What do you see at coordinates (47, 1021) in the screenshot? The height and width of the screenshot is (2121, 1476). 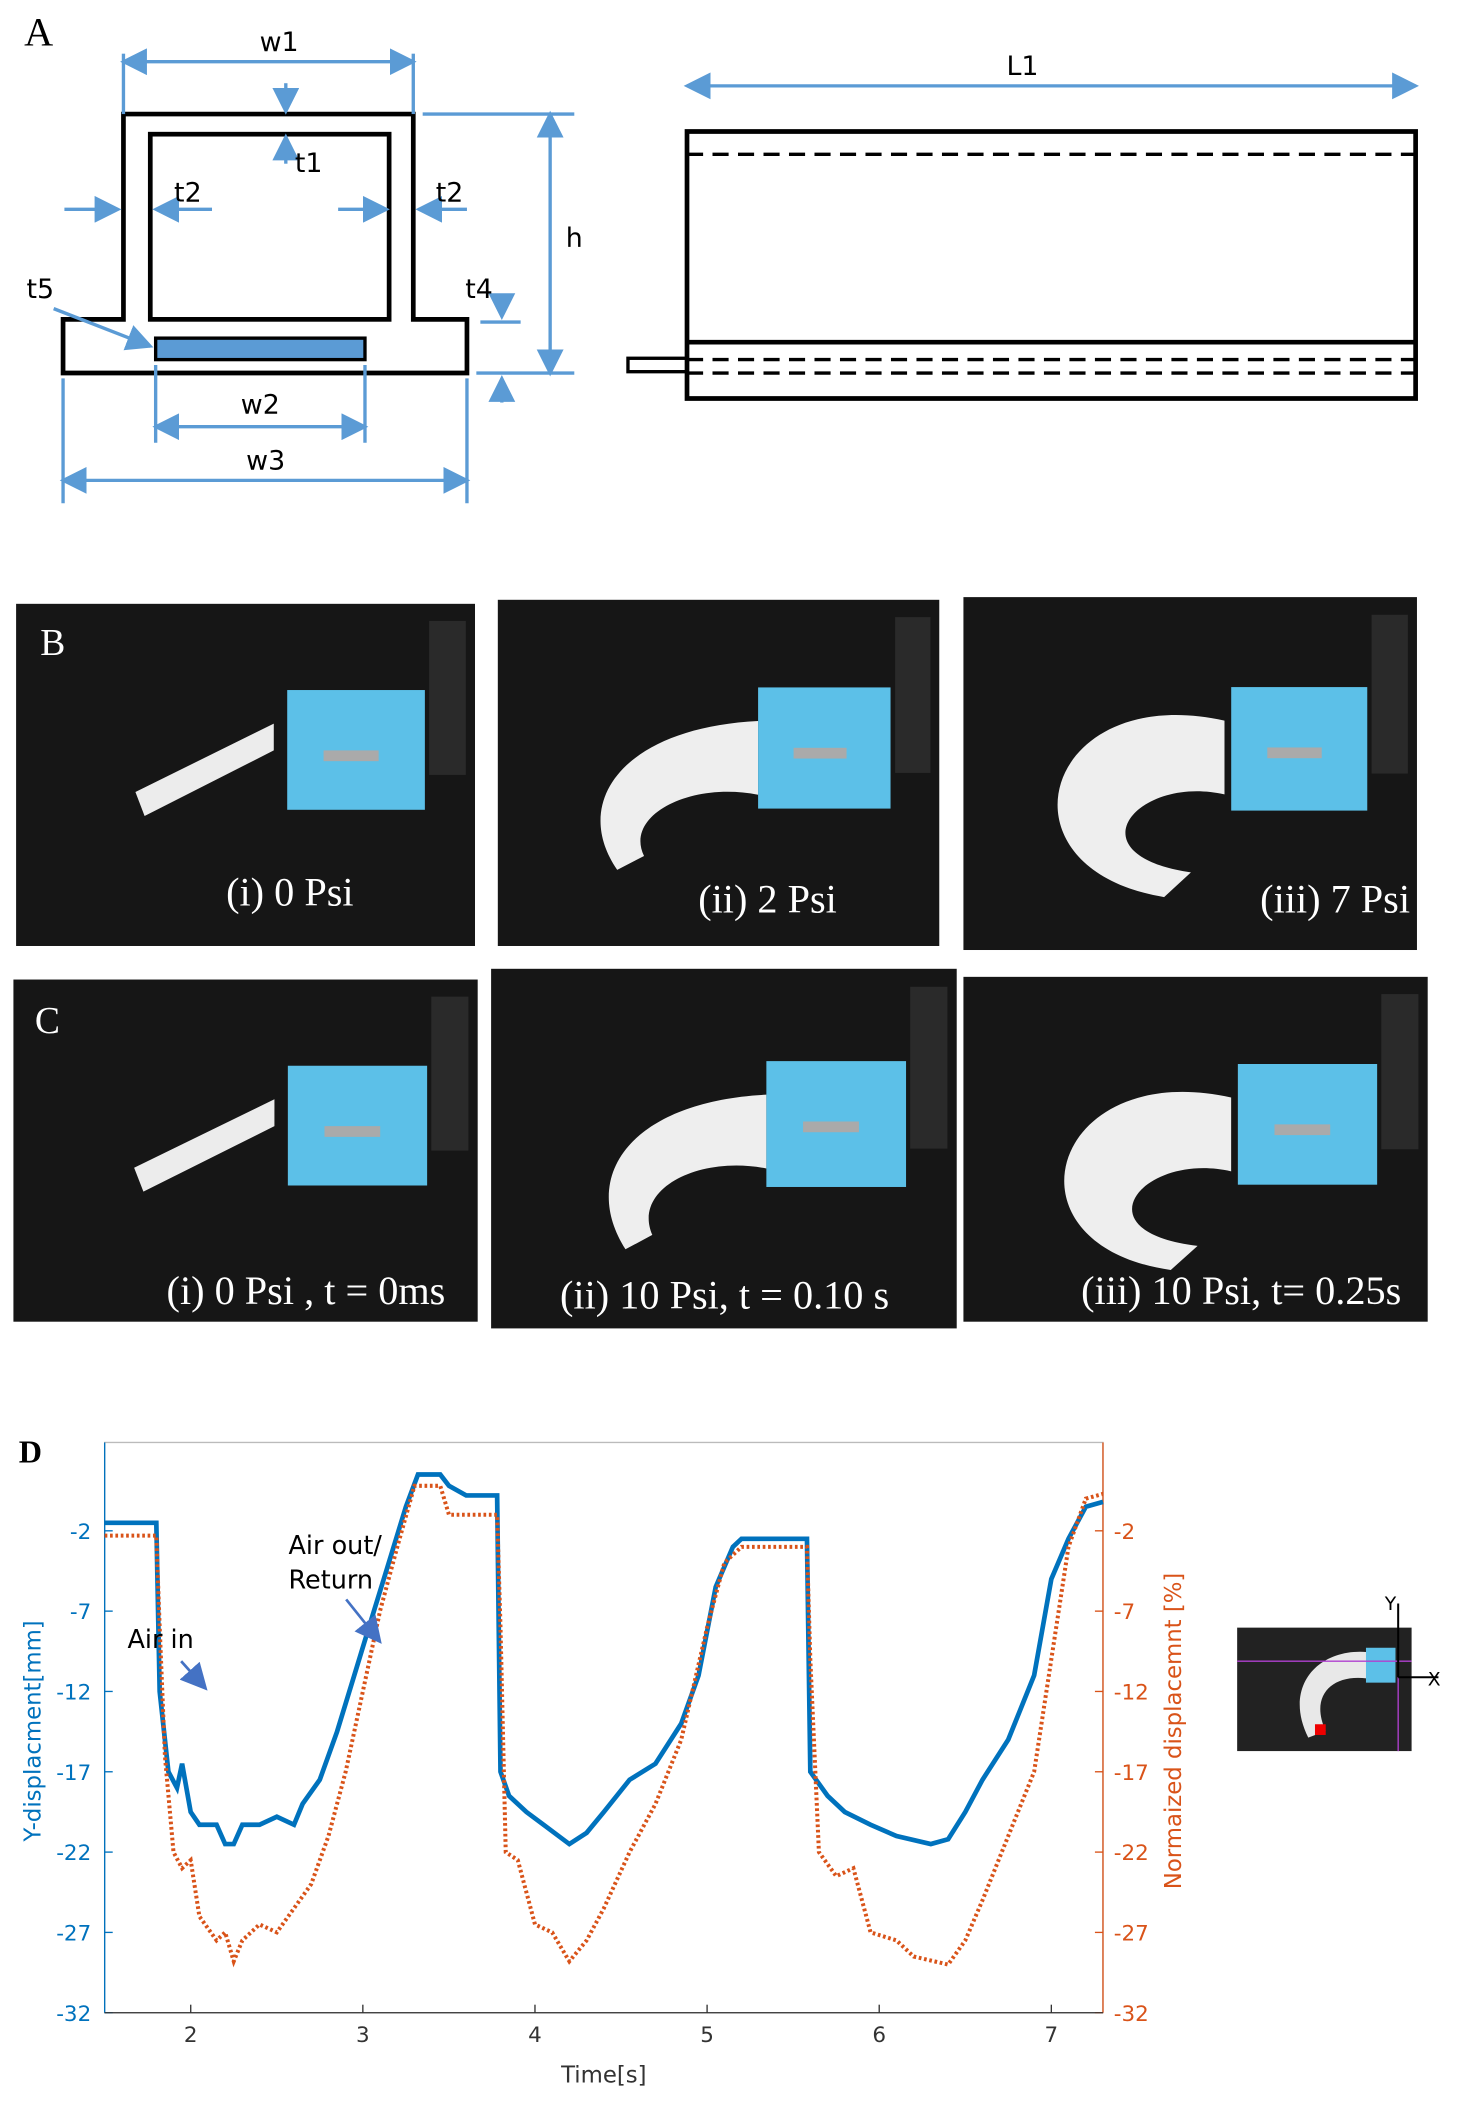 I see `panel-label: C` at bounding box center [47, 1021].